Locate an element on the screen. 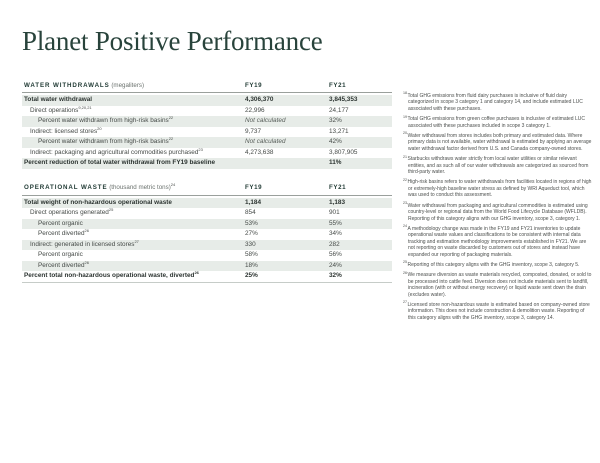  footnote-reference: 23 is located at coordinates (200, 149).